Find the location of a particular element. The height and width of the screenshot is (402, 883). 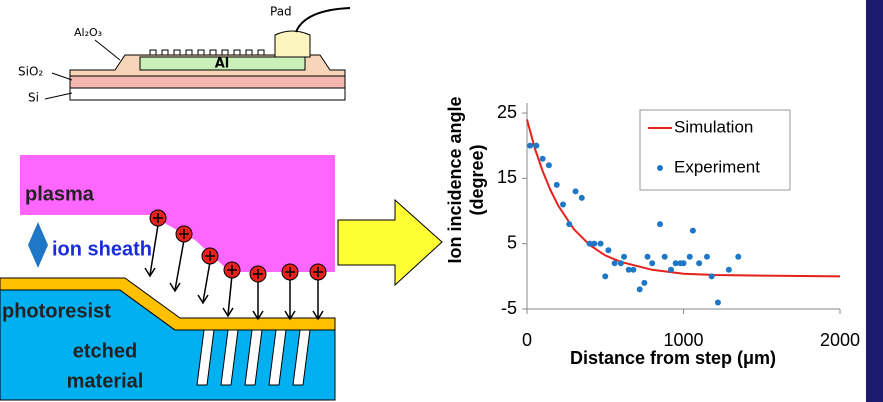

y-axis-label: Ion incidence angle is located at coordinates (455, 179).